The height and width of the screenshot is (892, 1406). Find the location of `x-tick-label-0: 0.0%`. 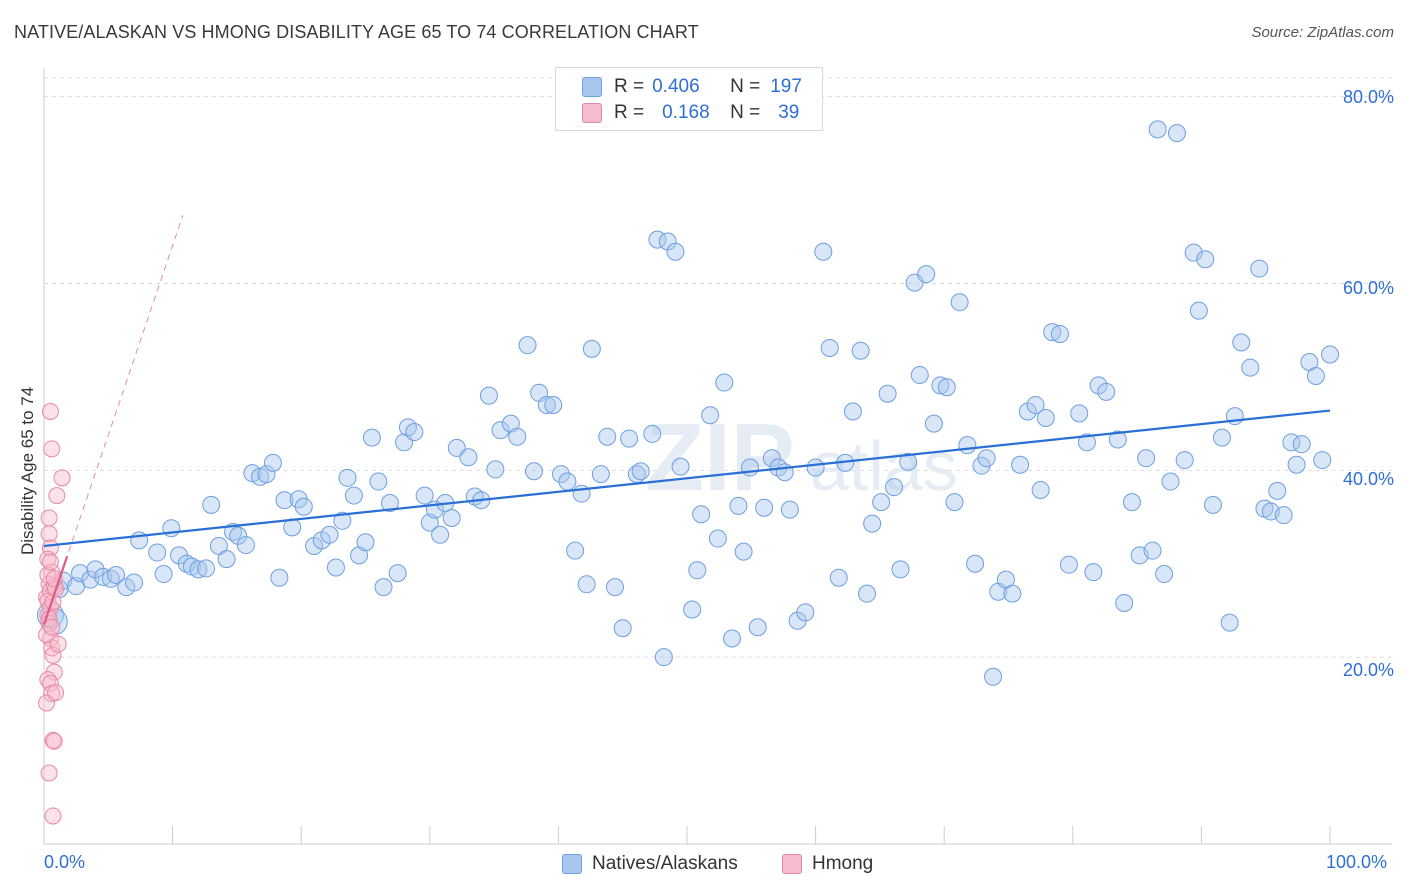

x-tick-label-0: 0.0% is located at coordinates (65, 862).